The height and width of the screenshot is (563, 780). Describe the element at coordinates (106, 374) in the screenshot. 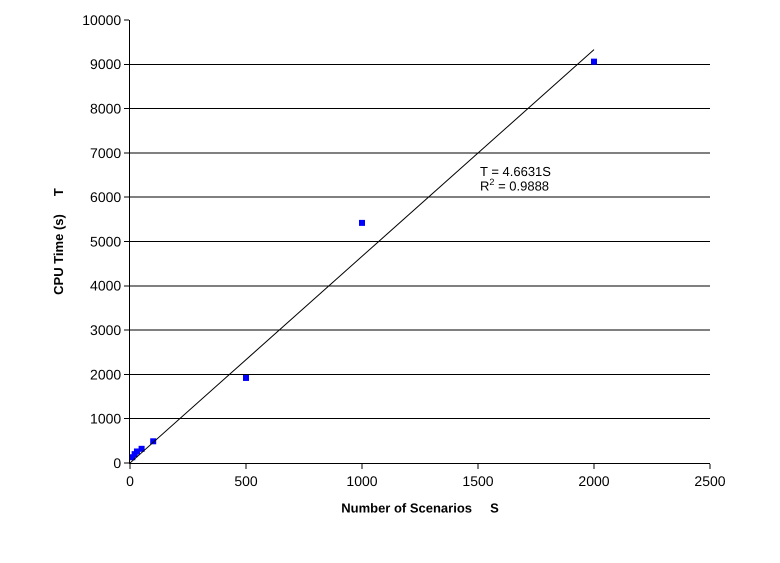

I see `y-tick-label: 2000` at that location.